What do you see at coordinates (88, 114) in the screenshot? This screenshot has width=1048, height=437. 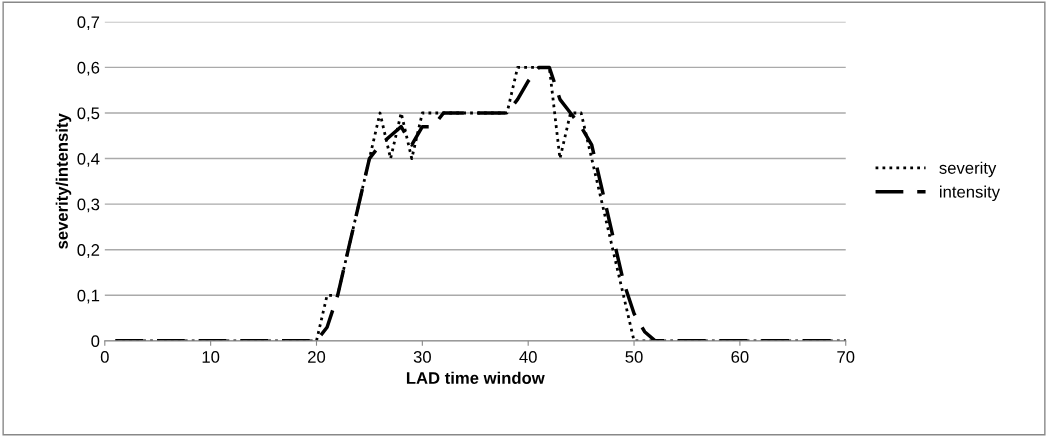 I see `y-tick-label: 0,5` at bounding box center [88, 114].